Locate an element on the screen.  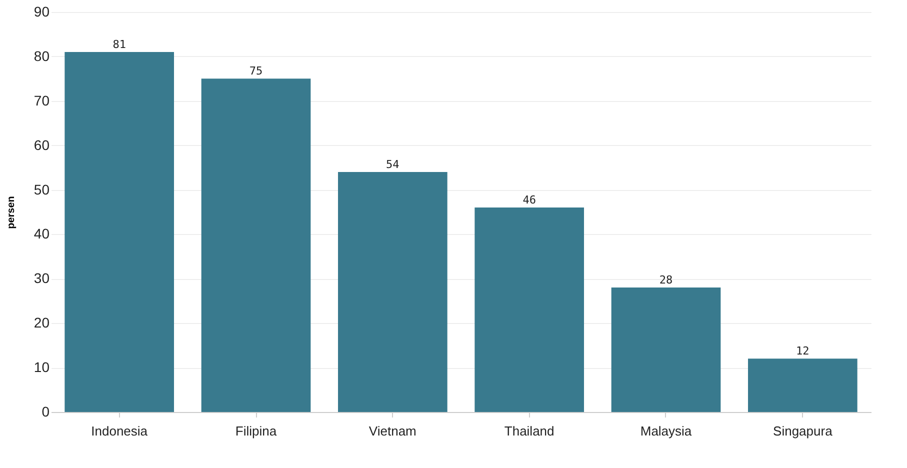
data-label: 12 is located at coordinates (803, 351).